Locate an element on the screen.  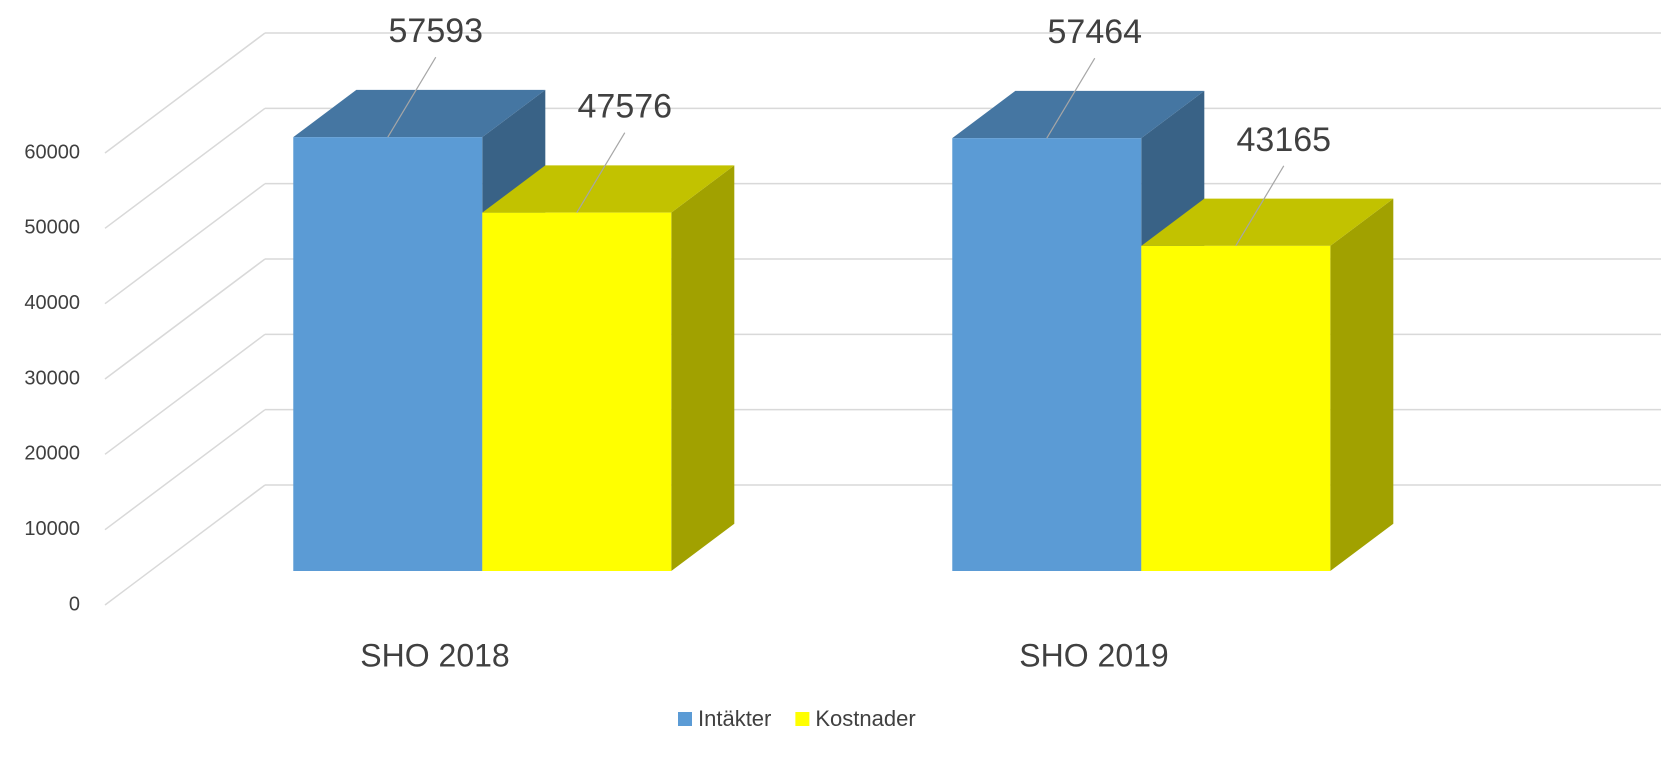
data-label: 43165 is located at coordinates (1284, 140).